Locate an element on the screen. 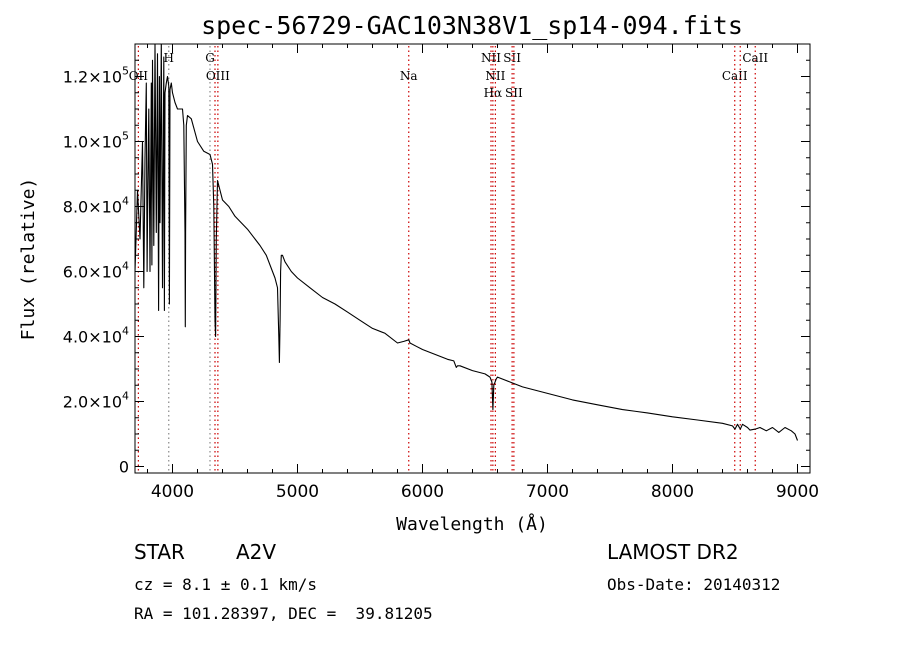 This screenshot has width=900, height=650. y-tick-mantissa: 1.2×10 is located at coordinates (92, 77).